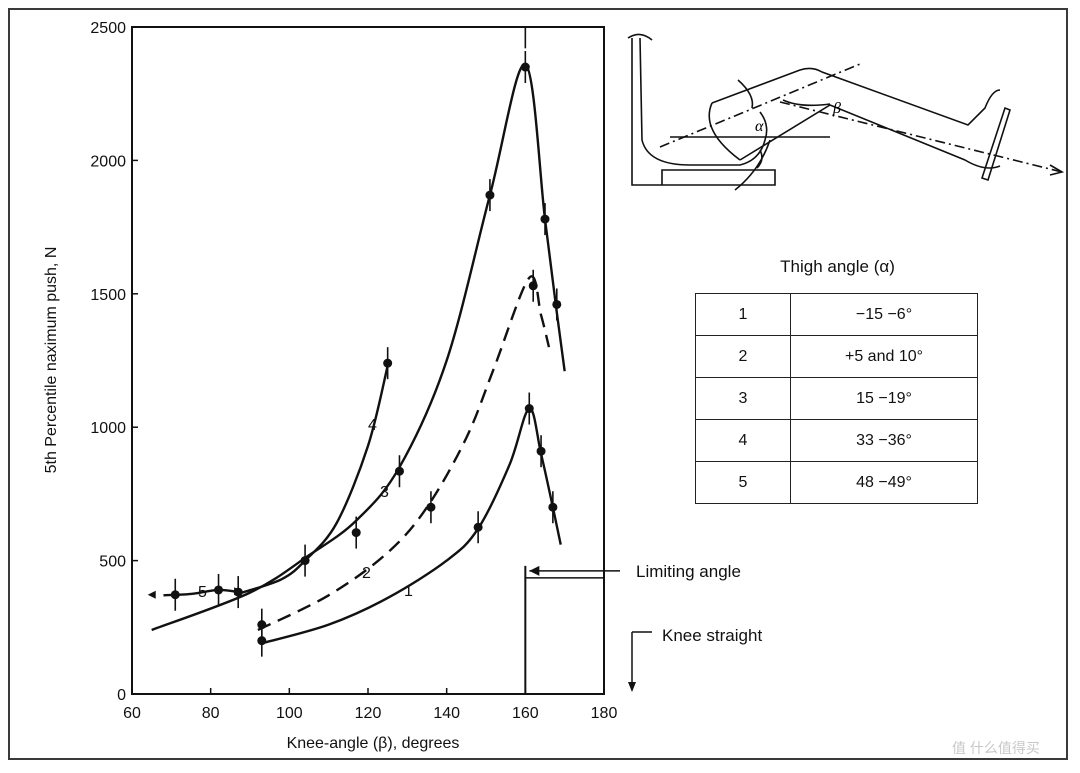  I want to click on y-tick-label: 2500, so click(108, 28).